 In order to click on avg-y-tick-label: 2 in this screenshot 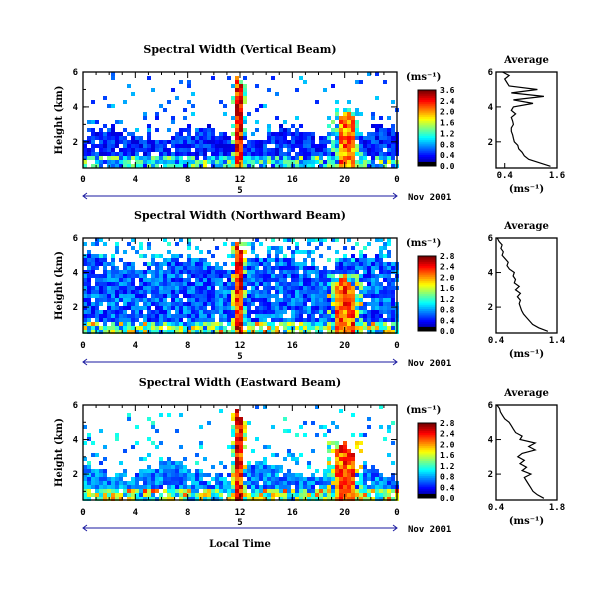, I will do `click(490, 308)`.